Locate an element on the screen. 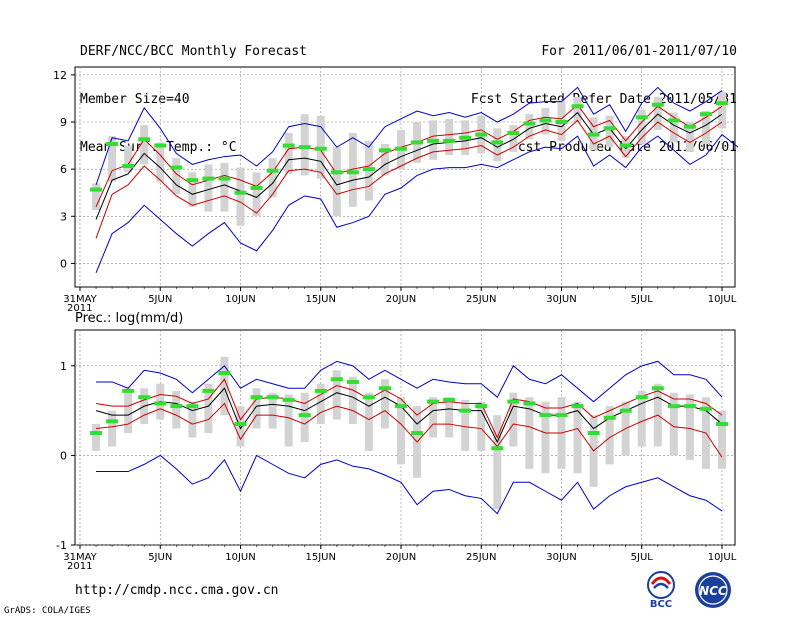 This screenshot has width=800, height=618. panel1-upper-spread-line is located at coordinates (409, 155).